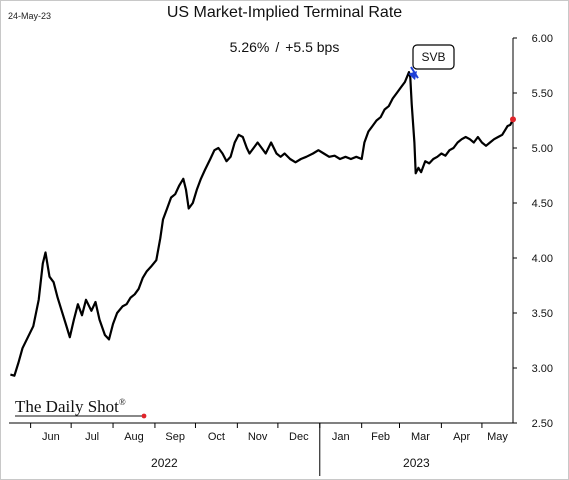  I want to click on x-tick-label: Apr, so click(461, 437).